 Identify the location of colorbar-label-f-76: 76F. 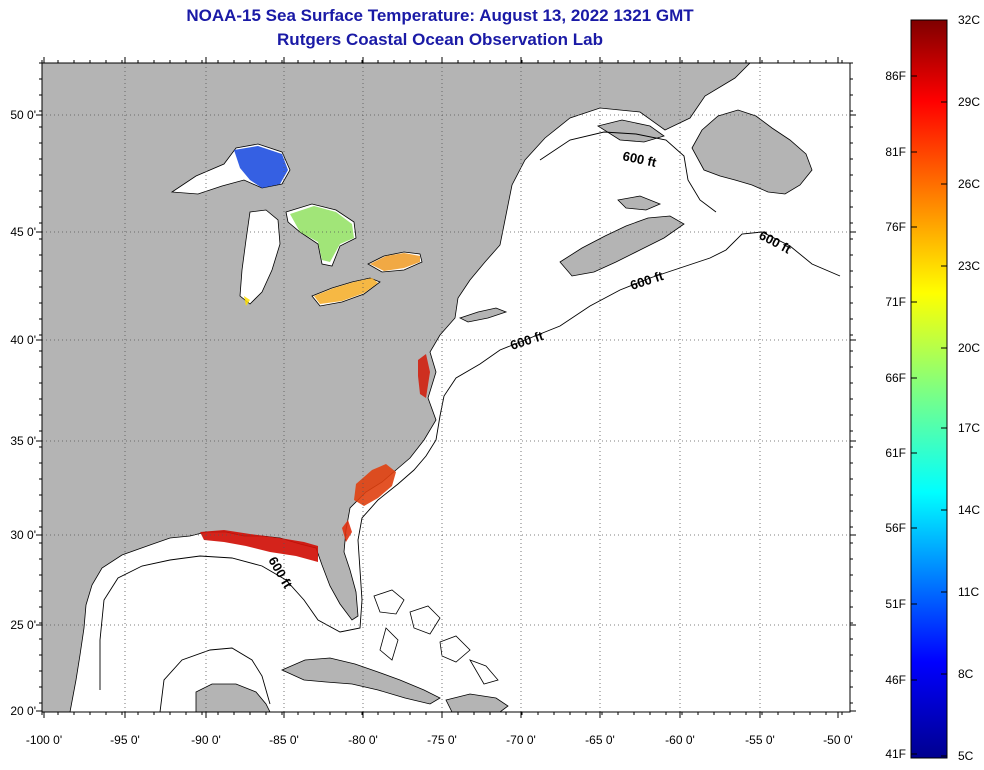
(895, 227).